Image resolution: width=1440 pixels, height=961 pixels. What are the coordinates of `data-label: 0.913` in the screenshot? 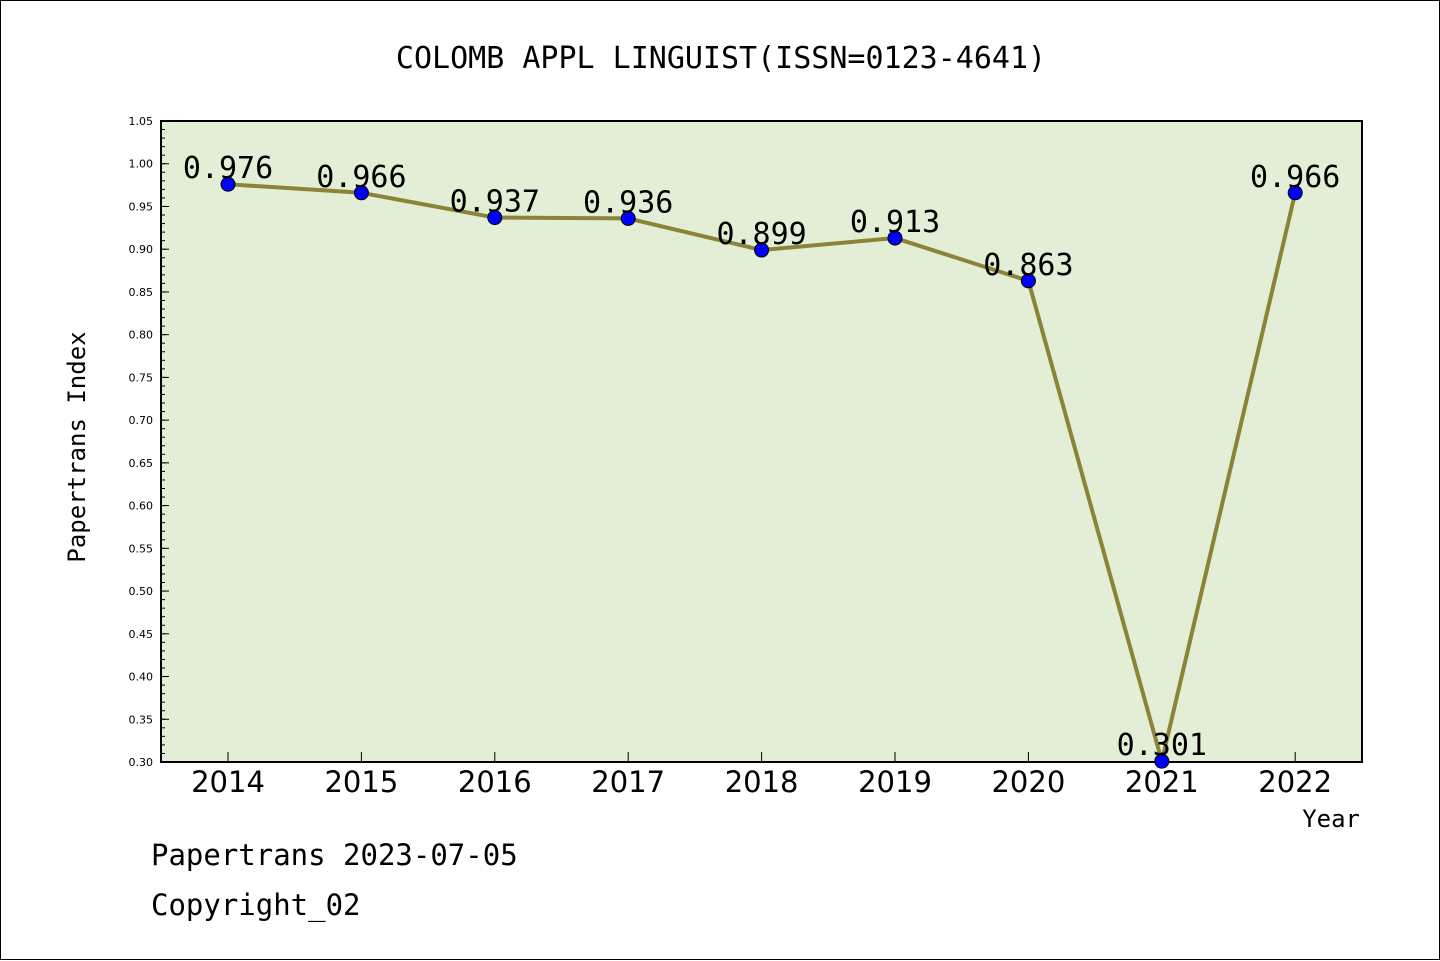 It's located at (895, 222).